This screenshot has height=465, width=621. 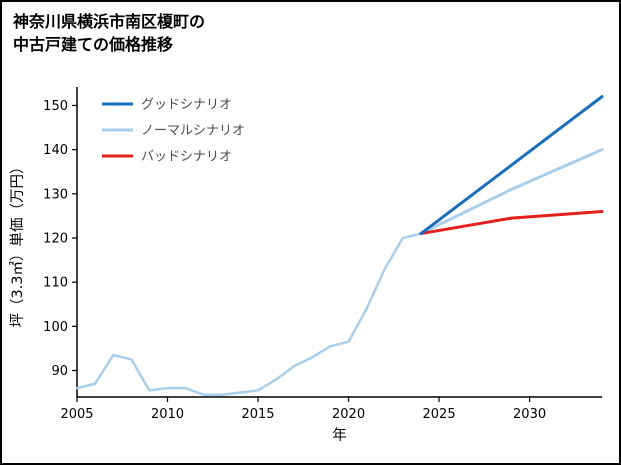 I want to click on series-line-good-scenario, so click(x=511, y=165).